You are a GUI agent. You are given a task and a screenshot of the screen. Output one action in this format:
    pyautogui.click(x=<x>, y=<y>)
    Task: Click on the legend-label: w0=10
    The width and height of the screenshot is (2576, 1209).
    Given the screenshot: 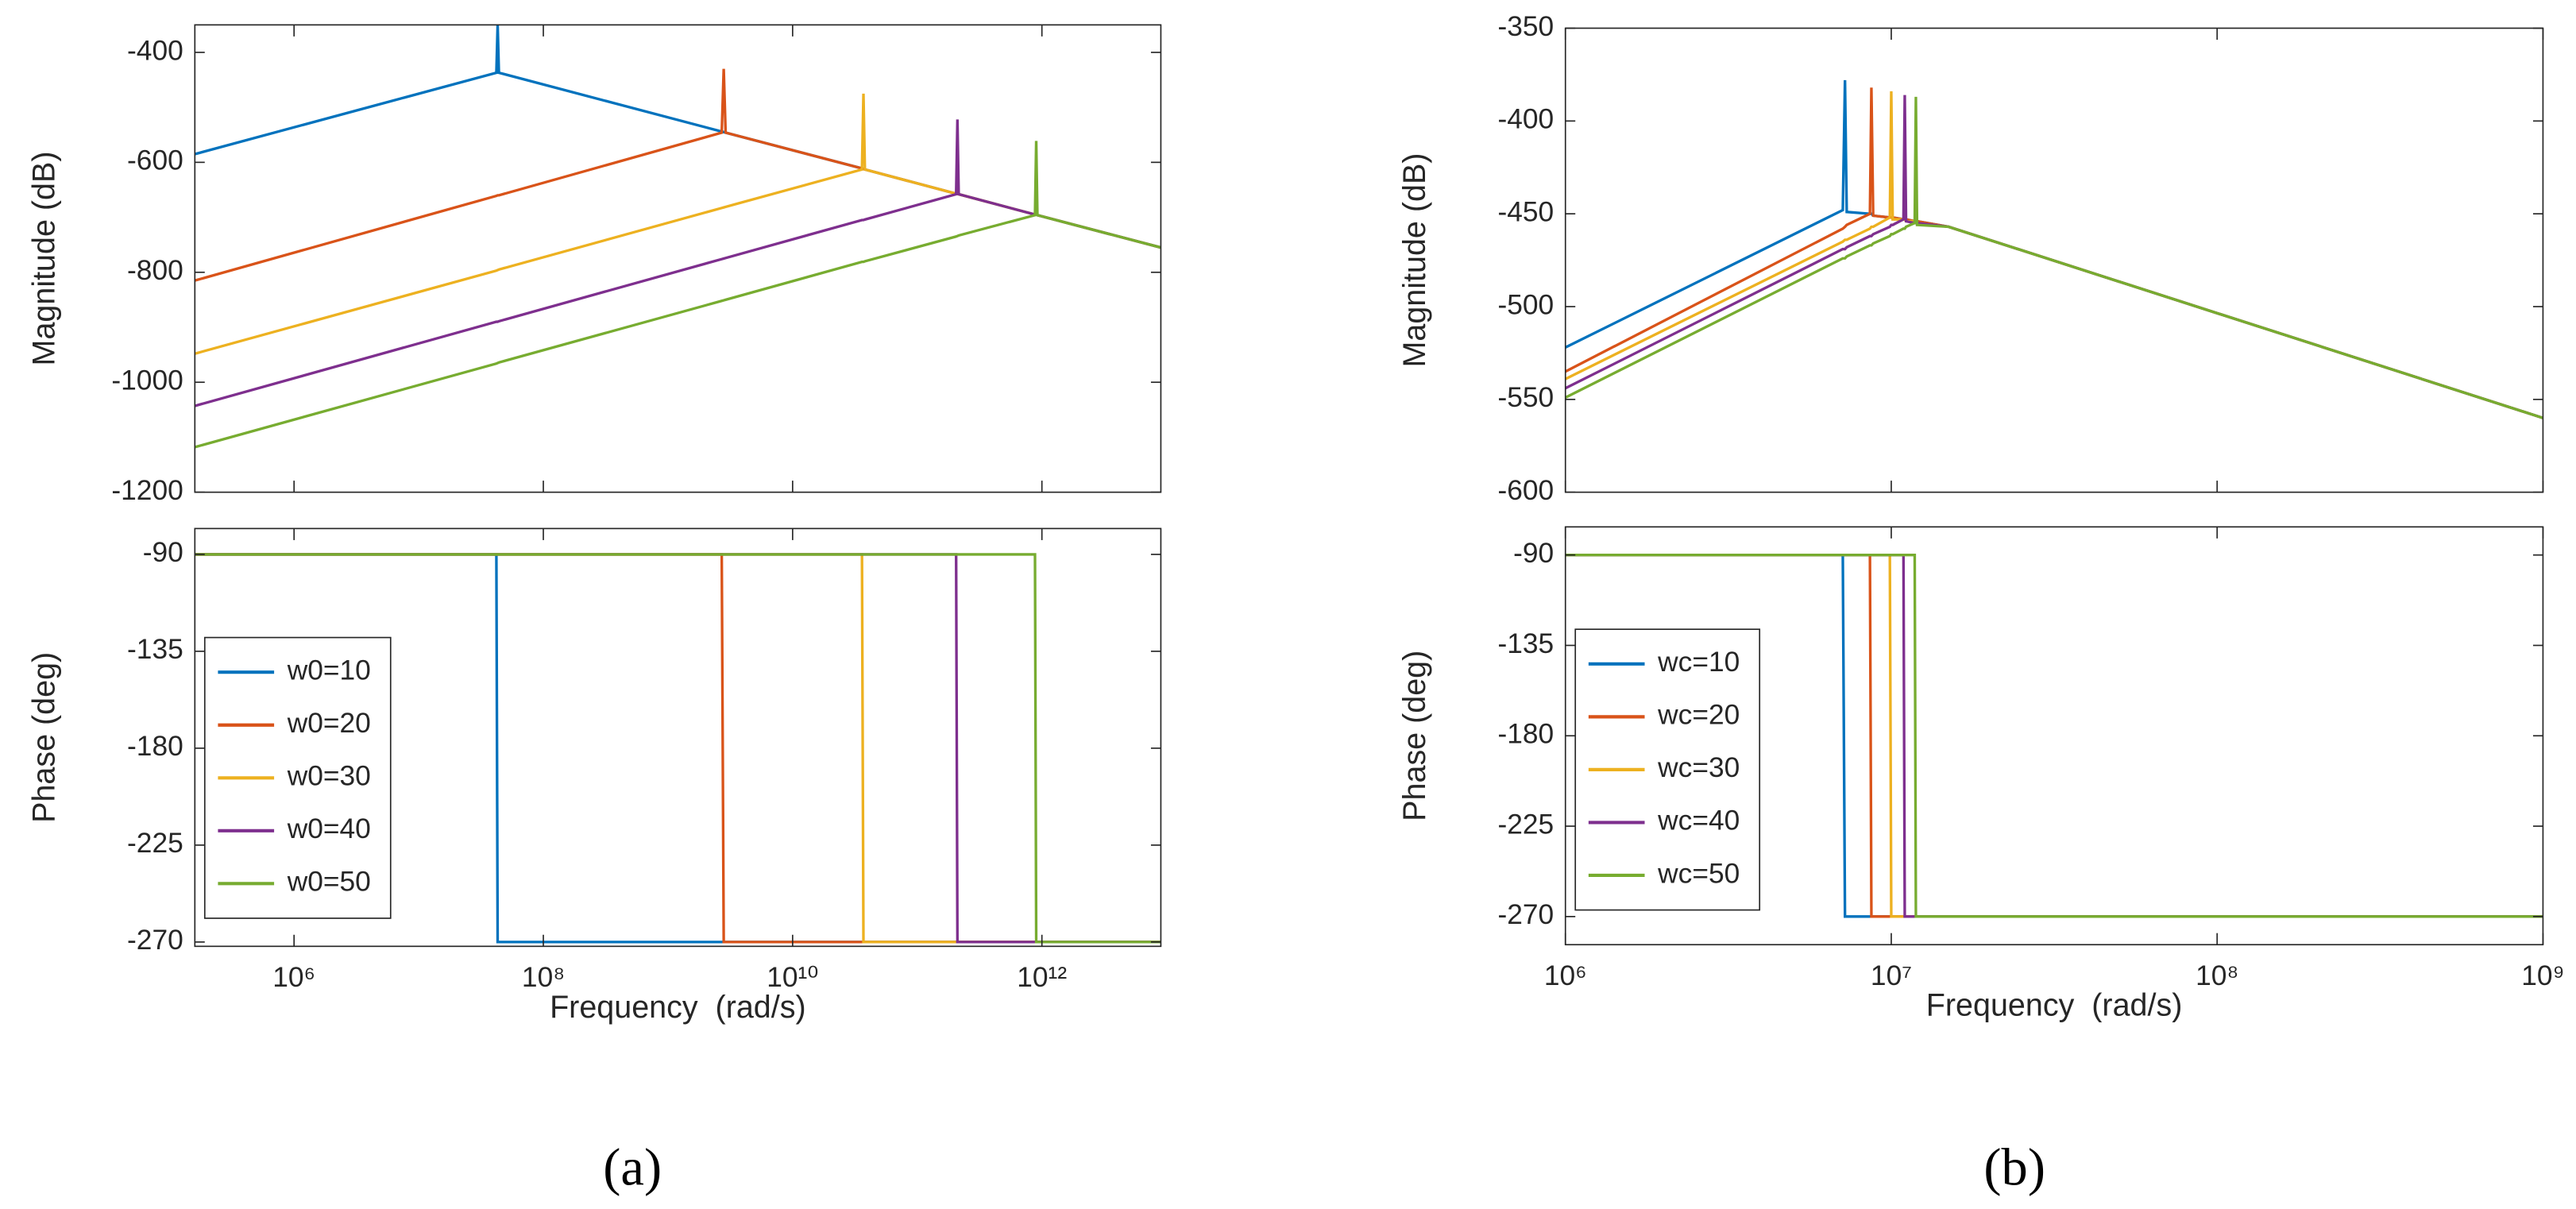 What is the action you would take?
    pyautogui.click(x=329, y=670)
    